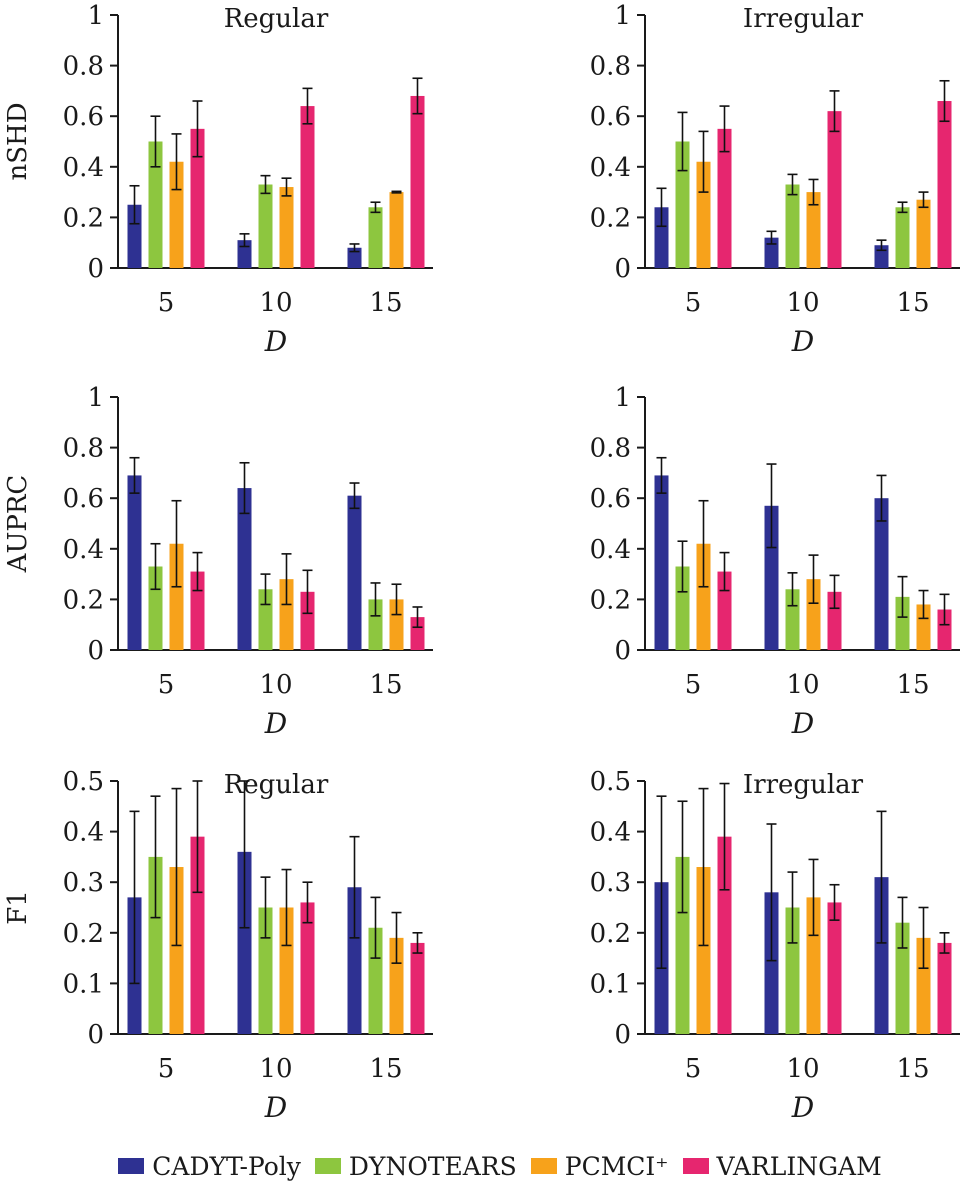 This screenshot has width=977, height=1188. I want to click on legend-label-pcmci: PCMCI⁺, so click(616, 1166).